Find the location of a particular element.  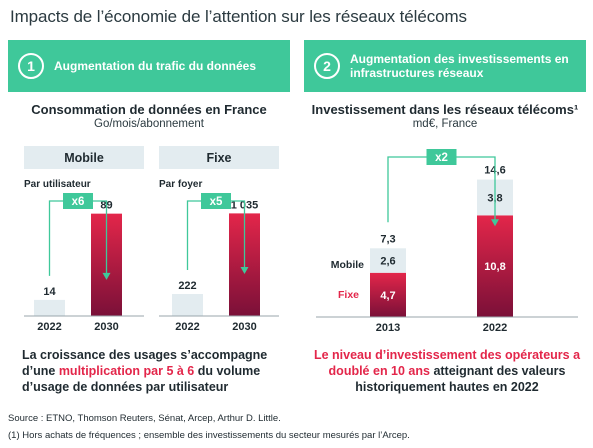

invest-total-2013: 7,3 is located at coordinates (387, 239).